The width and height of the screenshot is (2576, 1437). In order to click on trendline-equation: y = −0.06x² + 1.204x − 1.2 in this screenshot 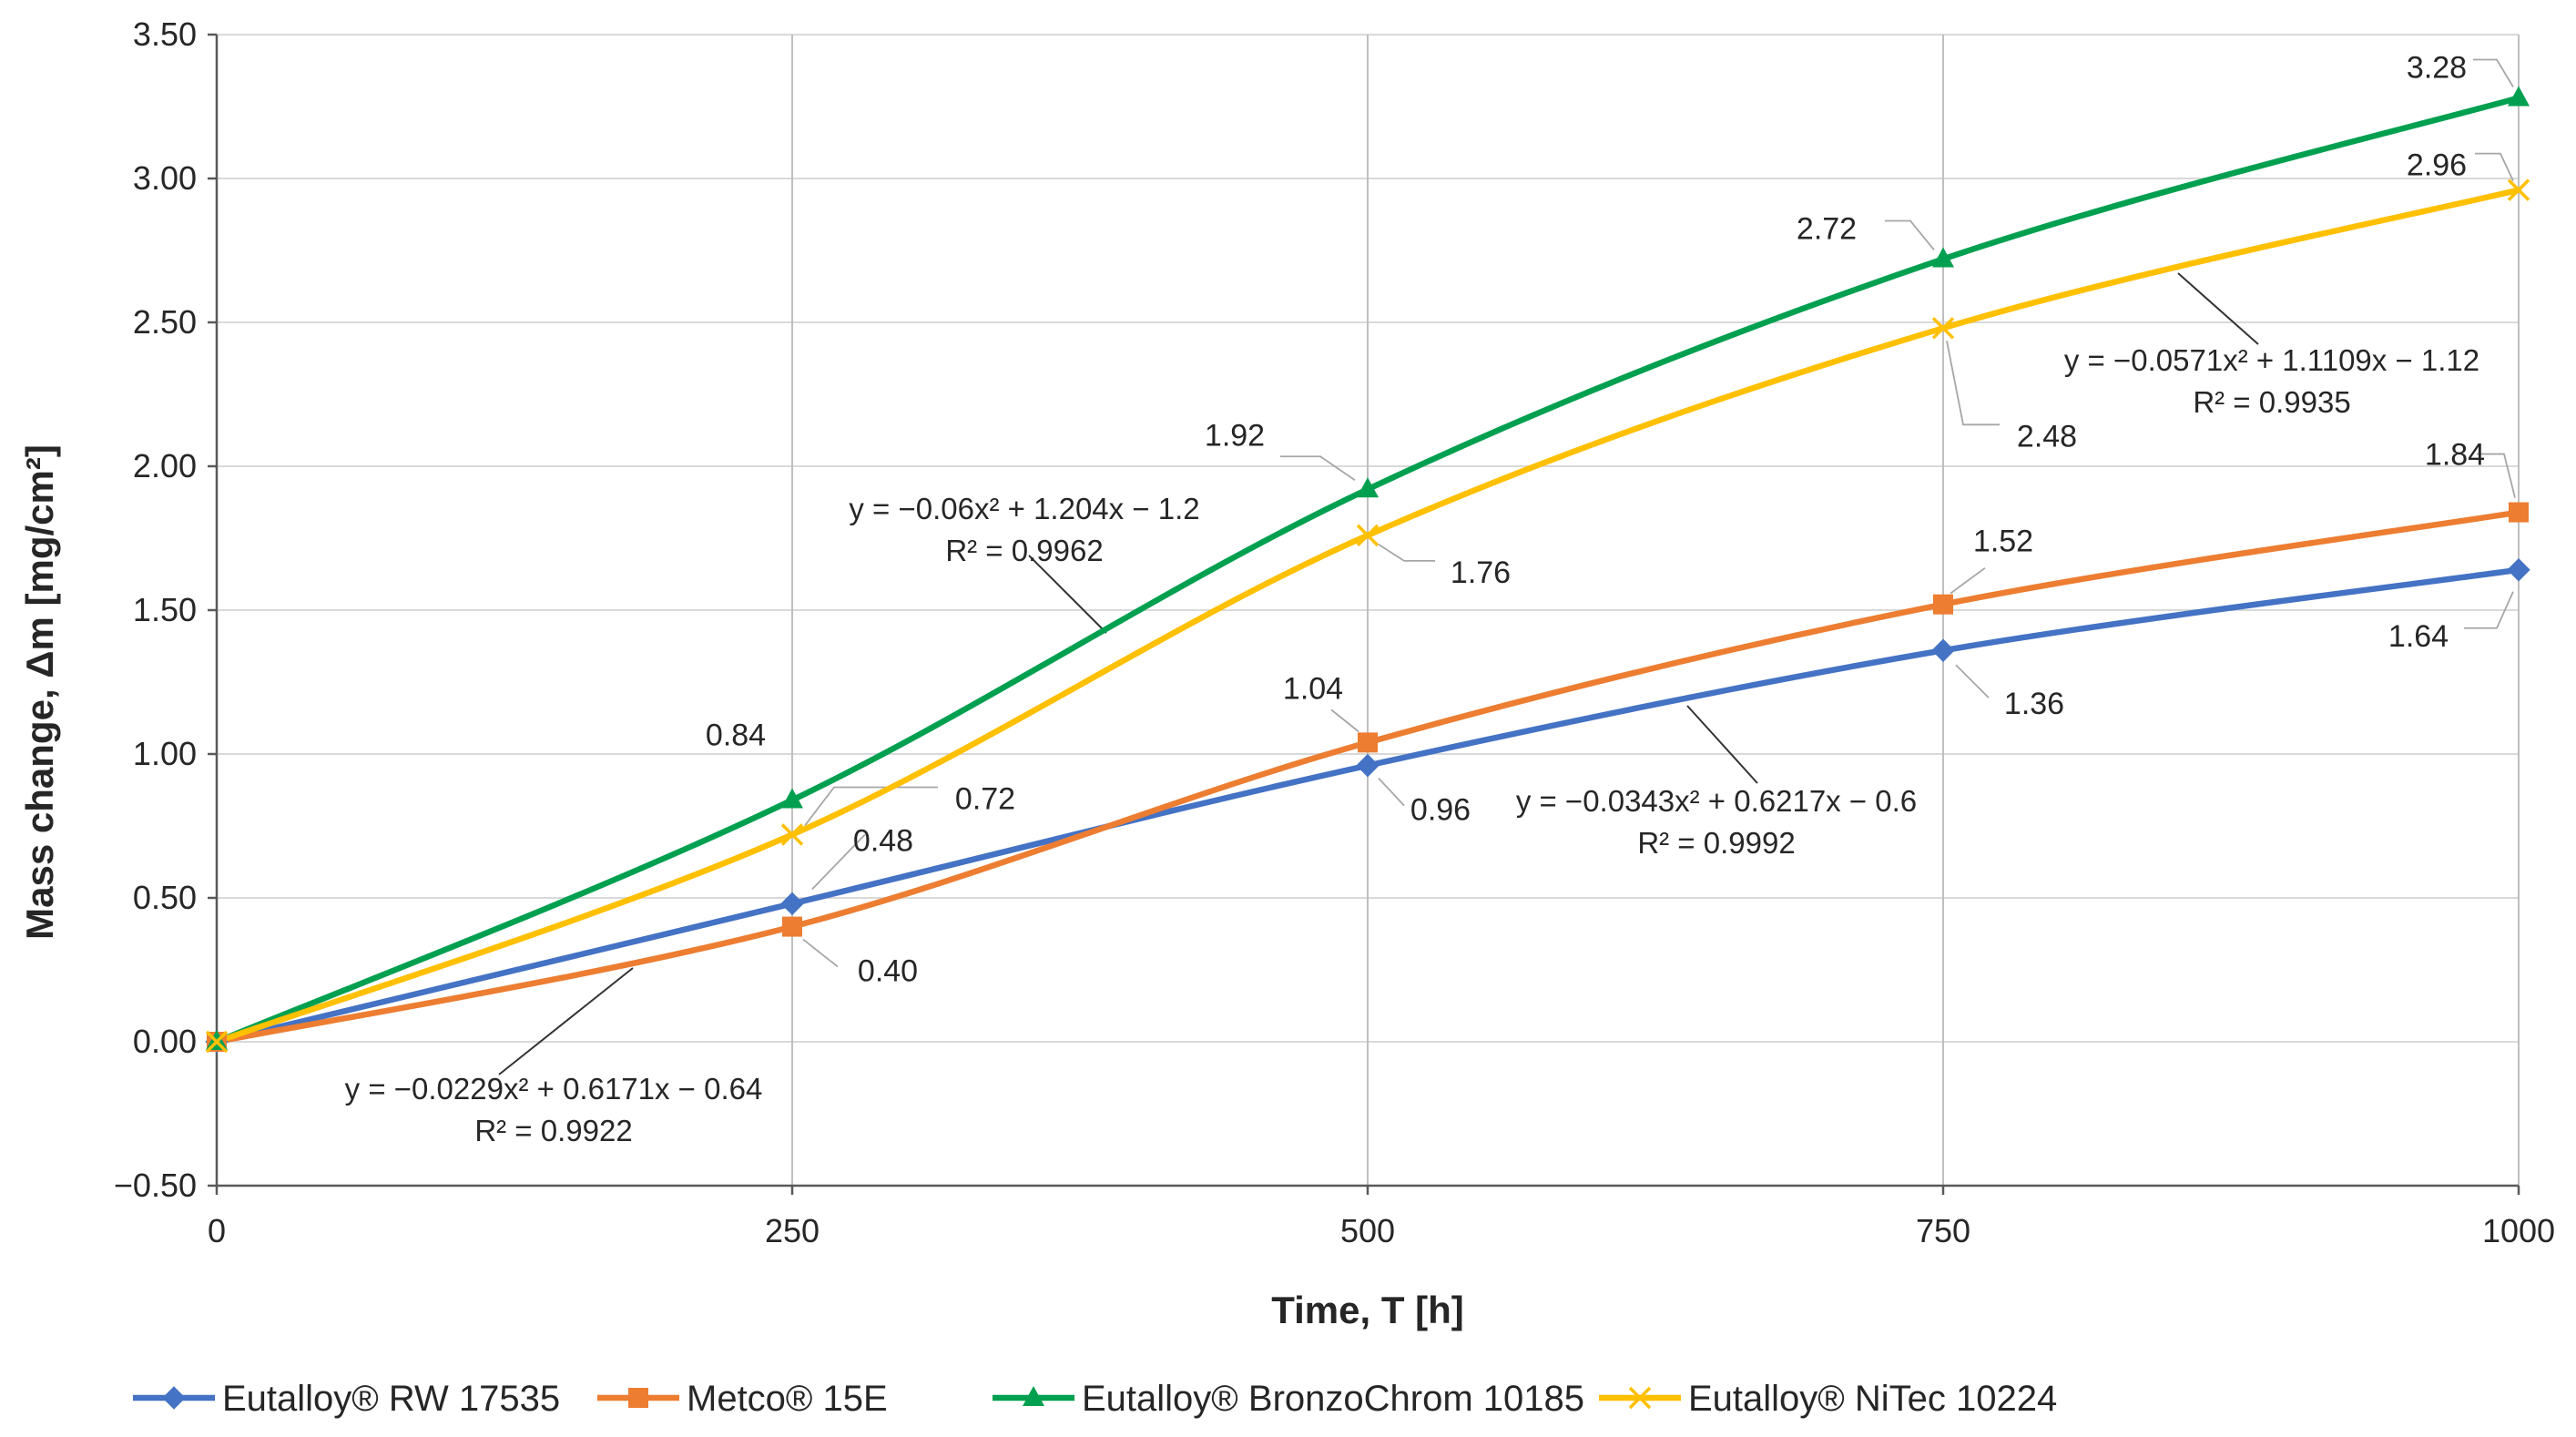, I will do `click(1024, 509)`.